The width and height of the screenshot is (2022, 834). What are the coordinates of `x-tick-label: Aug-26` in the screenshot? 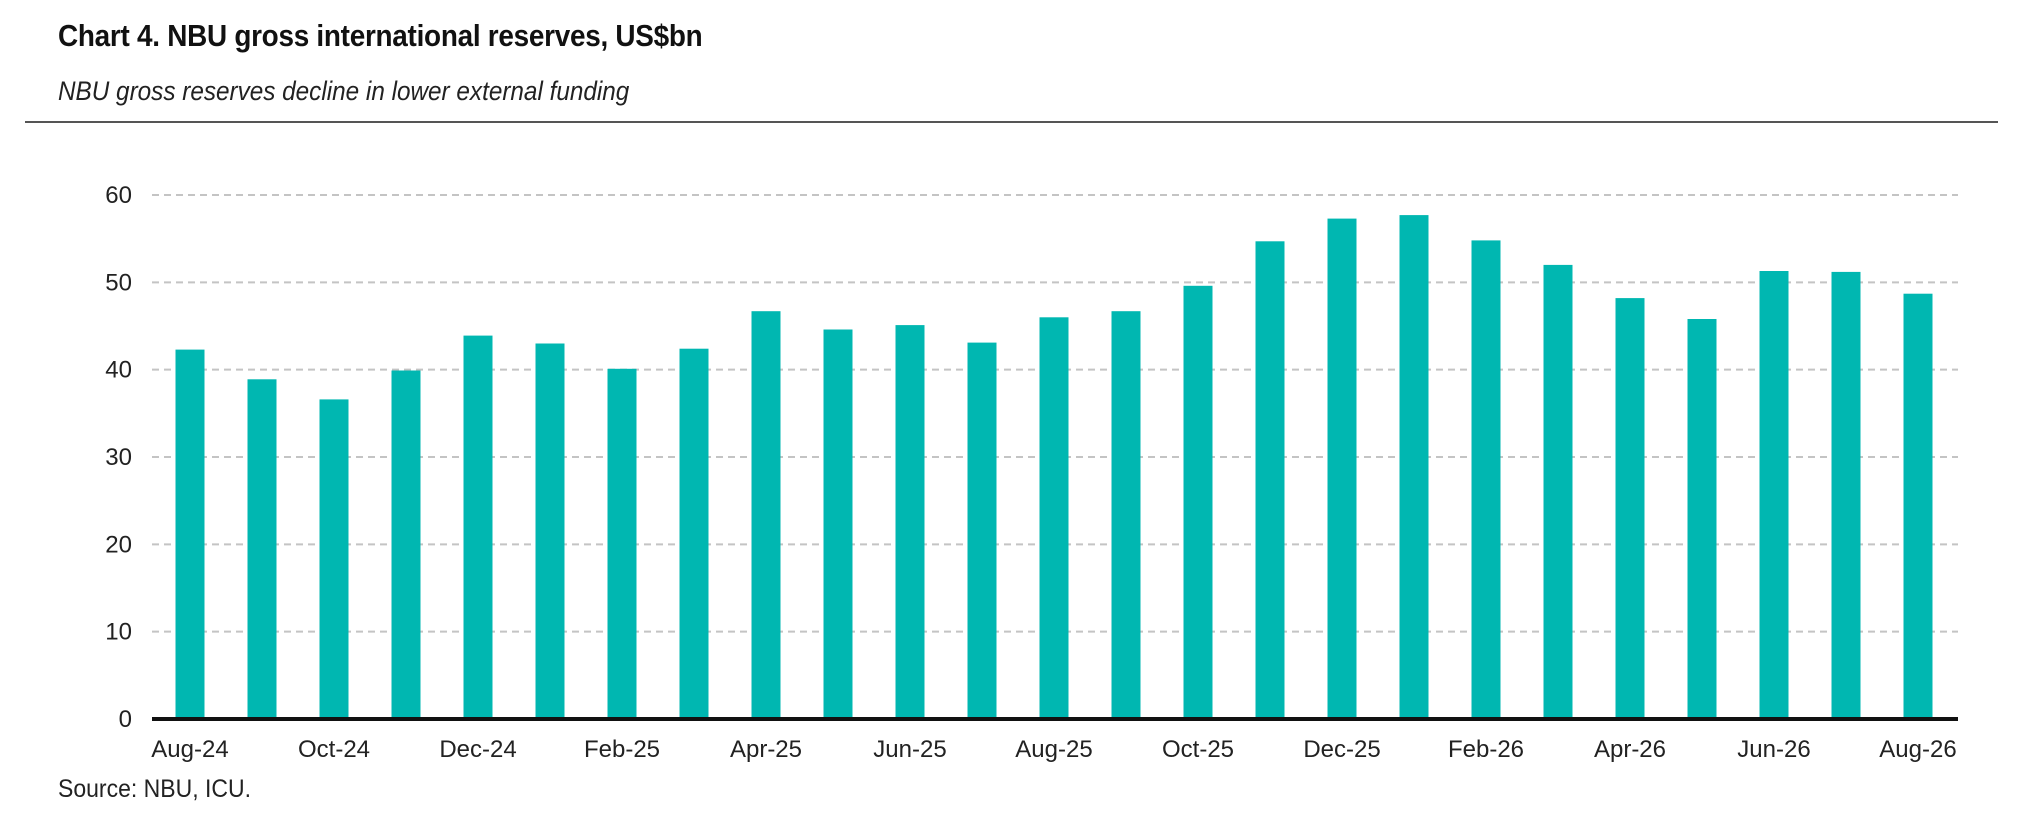 It's located at (1917, 749).